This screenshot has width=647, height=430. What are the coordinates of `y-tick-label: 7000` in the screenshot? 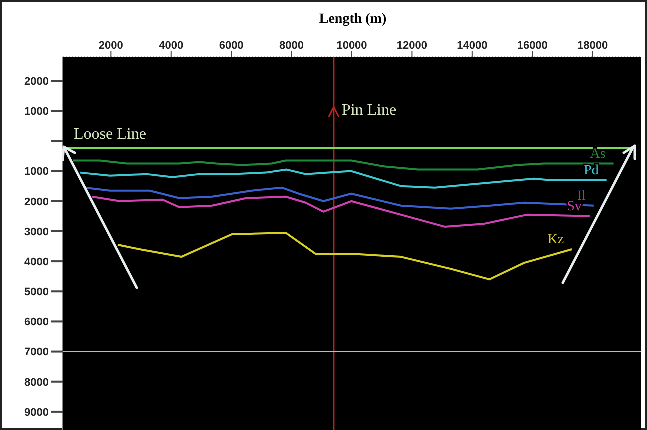 It's located at (36, 352).